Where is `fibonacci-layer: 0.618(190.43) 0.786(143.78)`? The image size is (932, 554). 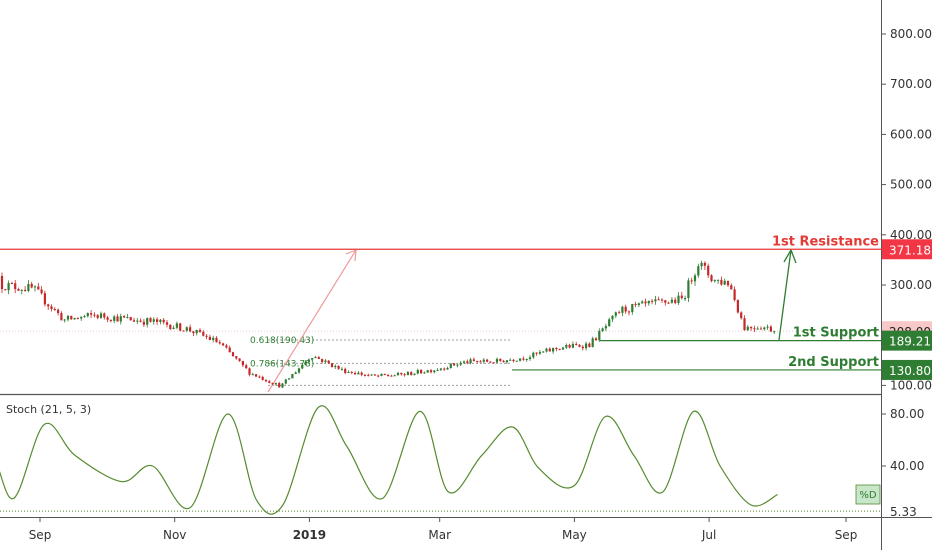 fibonacci-layer: 0.618(190.43) 0.786(143.78) is located at coordinates (381, 321).